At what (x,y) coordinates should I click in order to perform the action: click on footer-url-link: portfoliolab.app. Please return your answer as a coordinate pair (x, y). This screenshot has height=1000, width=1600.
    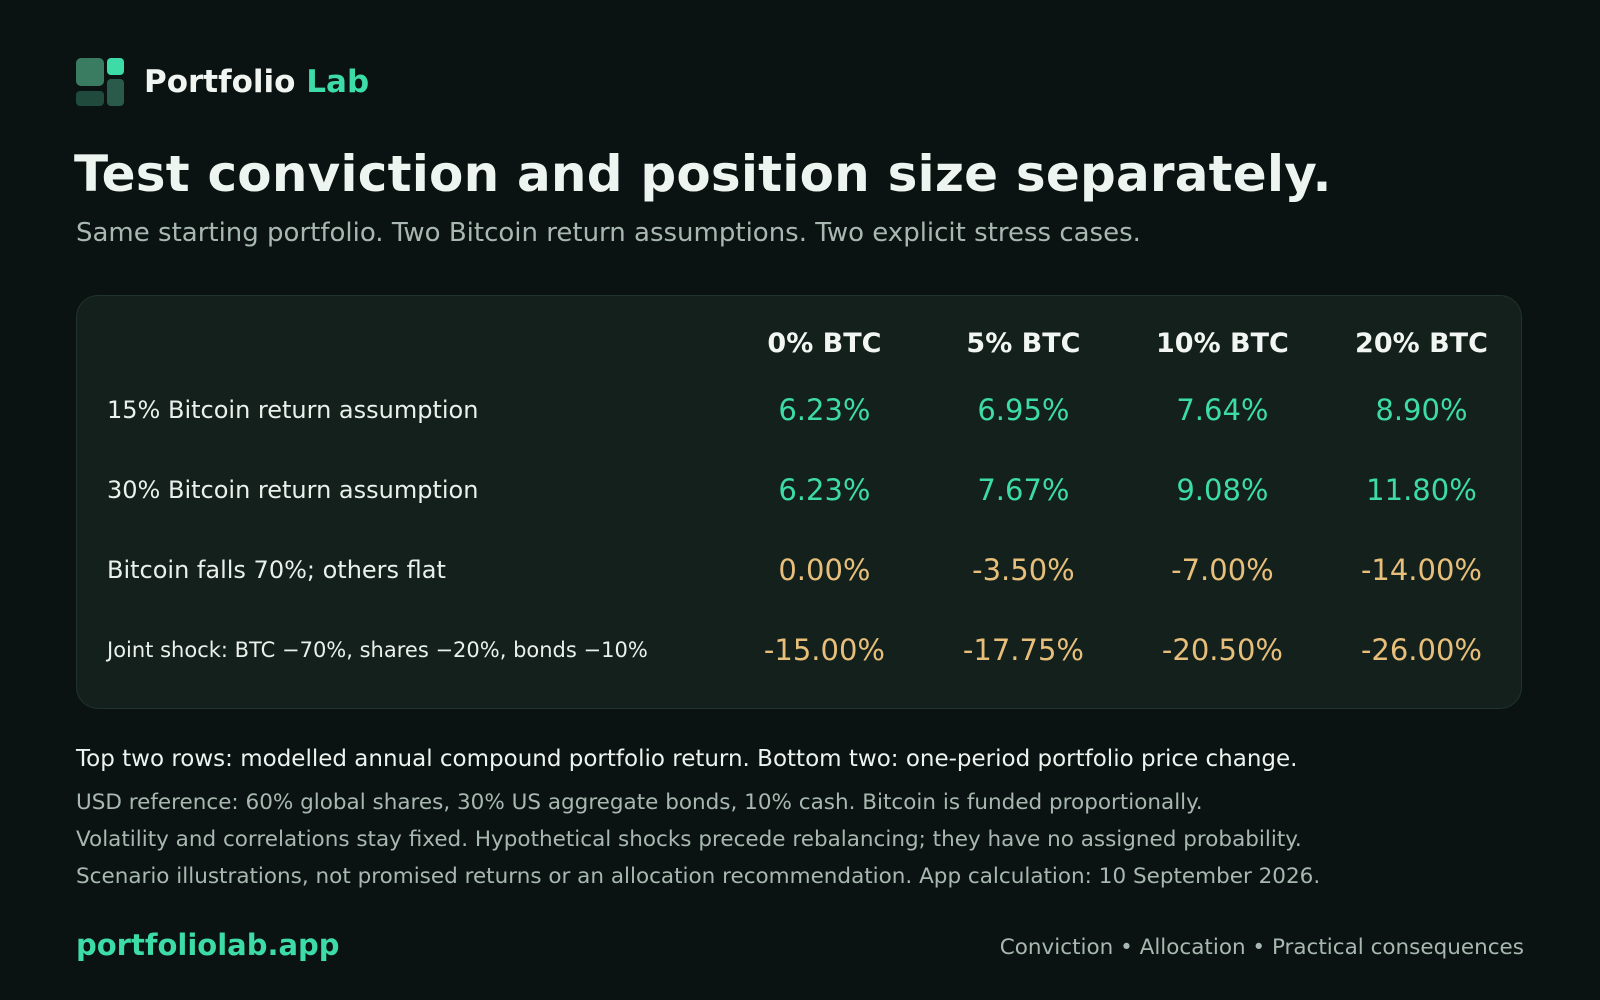
    Looking at the image, I should click on (208, 945).